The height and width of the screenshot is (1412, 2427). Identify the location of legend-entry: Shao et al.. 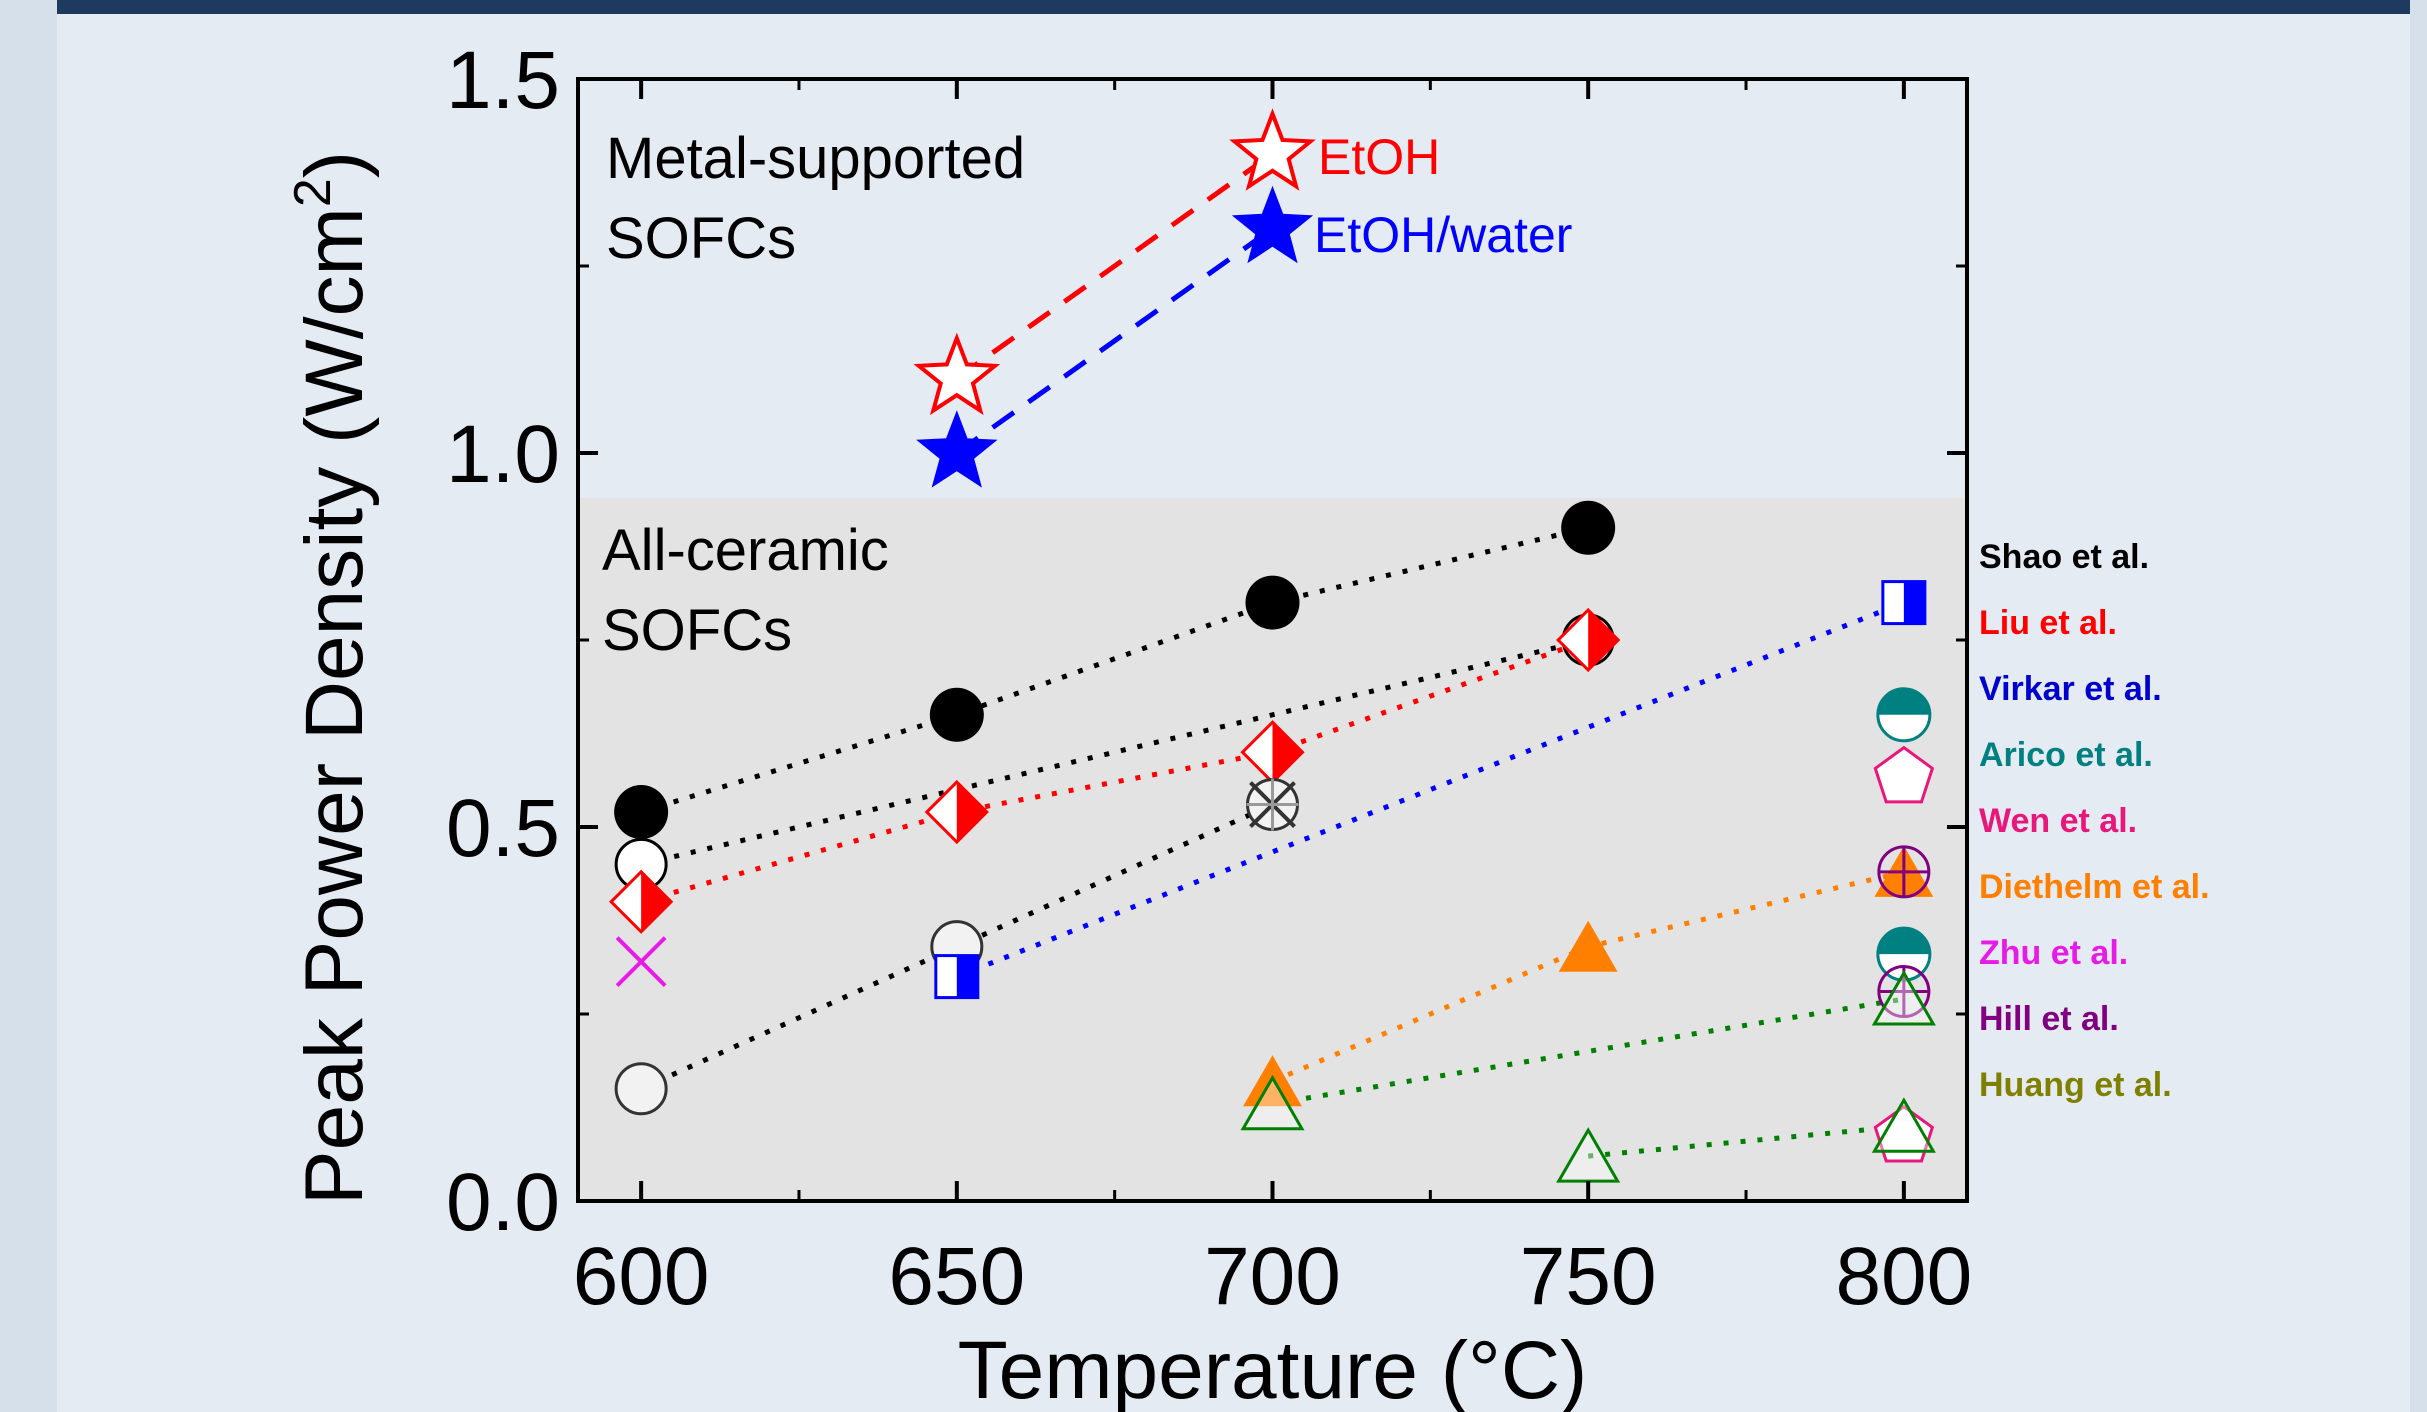
(2064, 557).